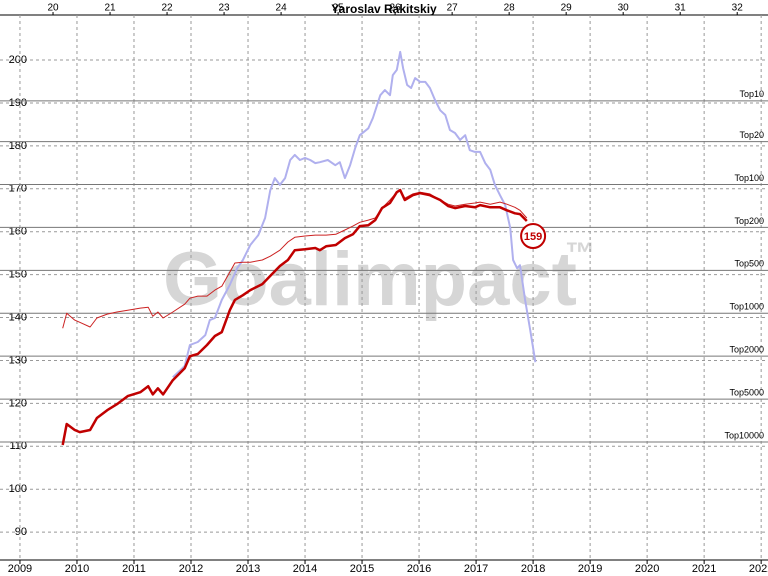 This screenshot has height=576, width=768. I want to click on reference-label: Top10000, so click(744, 435).